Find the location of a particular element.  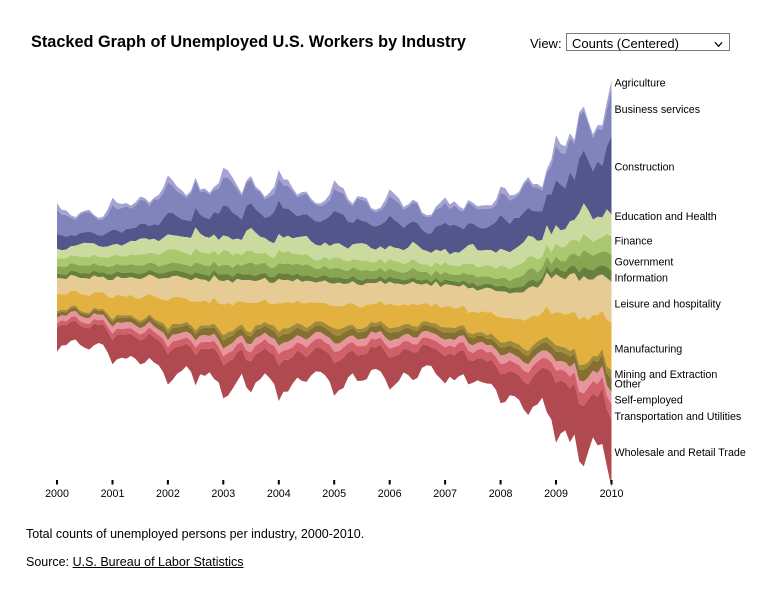

svg-text: Finance is located at coordinates (634, 241).